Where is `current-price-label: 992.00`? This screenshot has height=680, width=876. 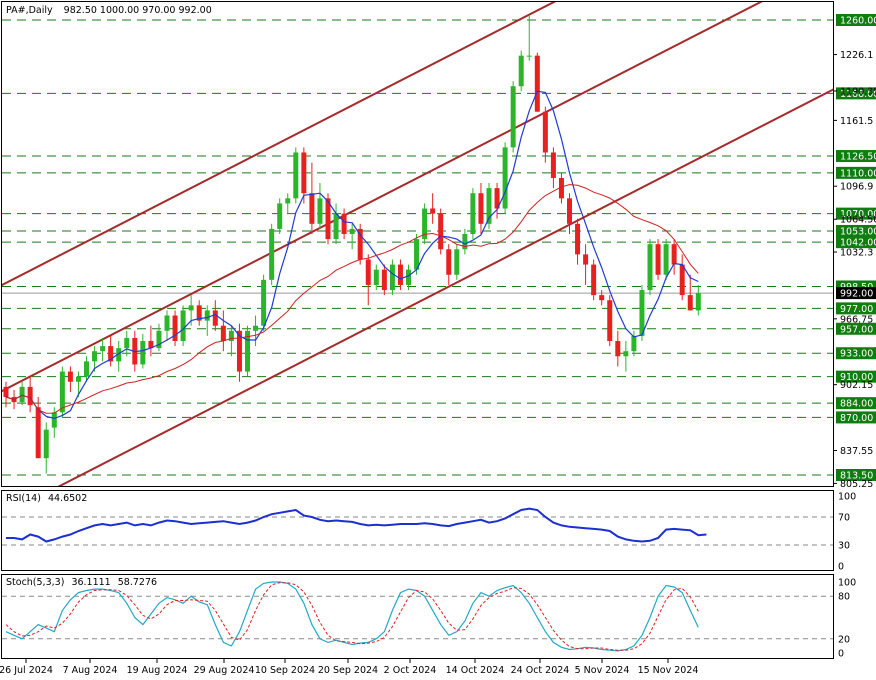 current-price-label: 992.00 is located at coordinates (856, 294).